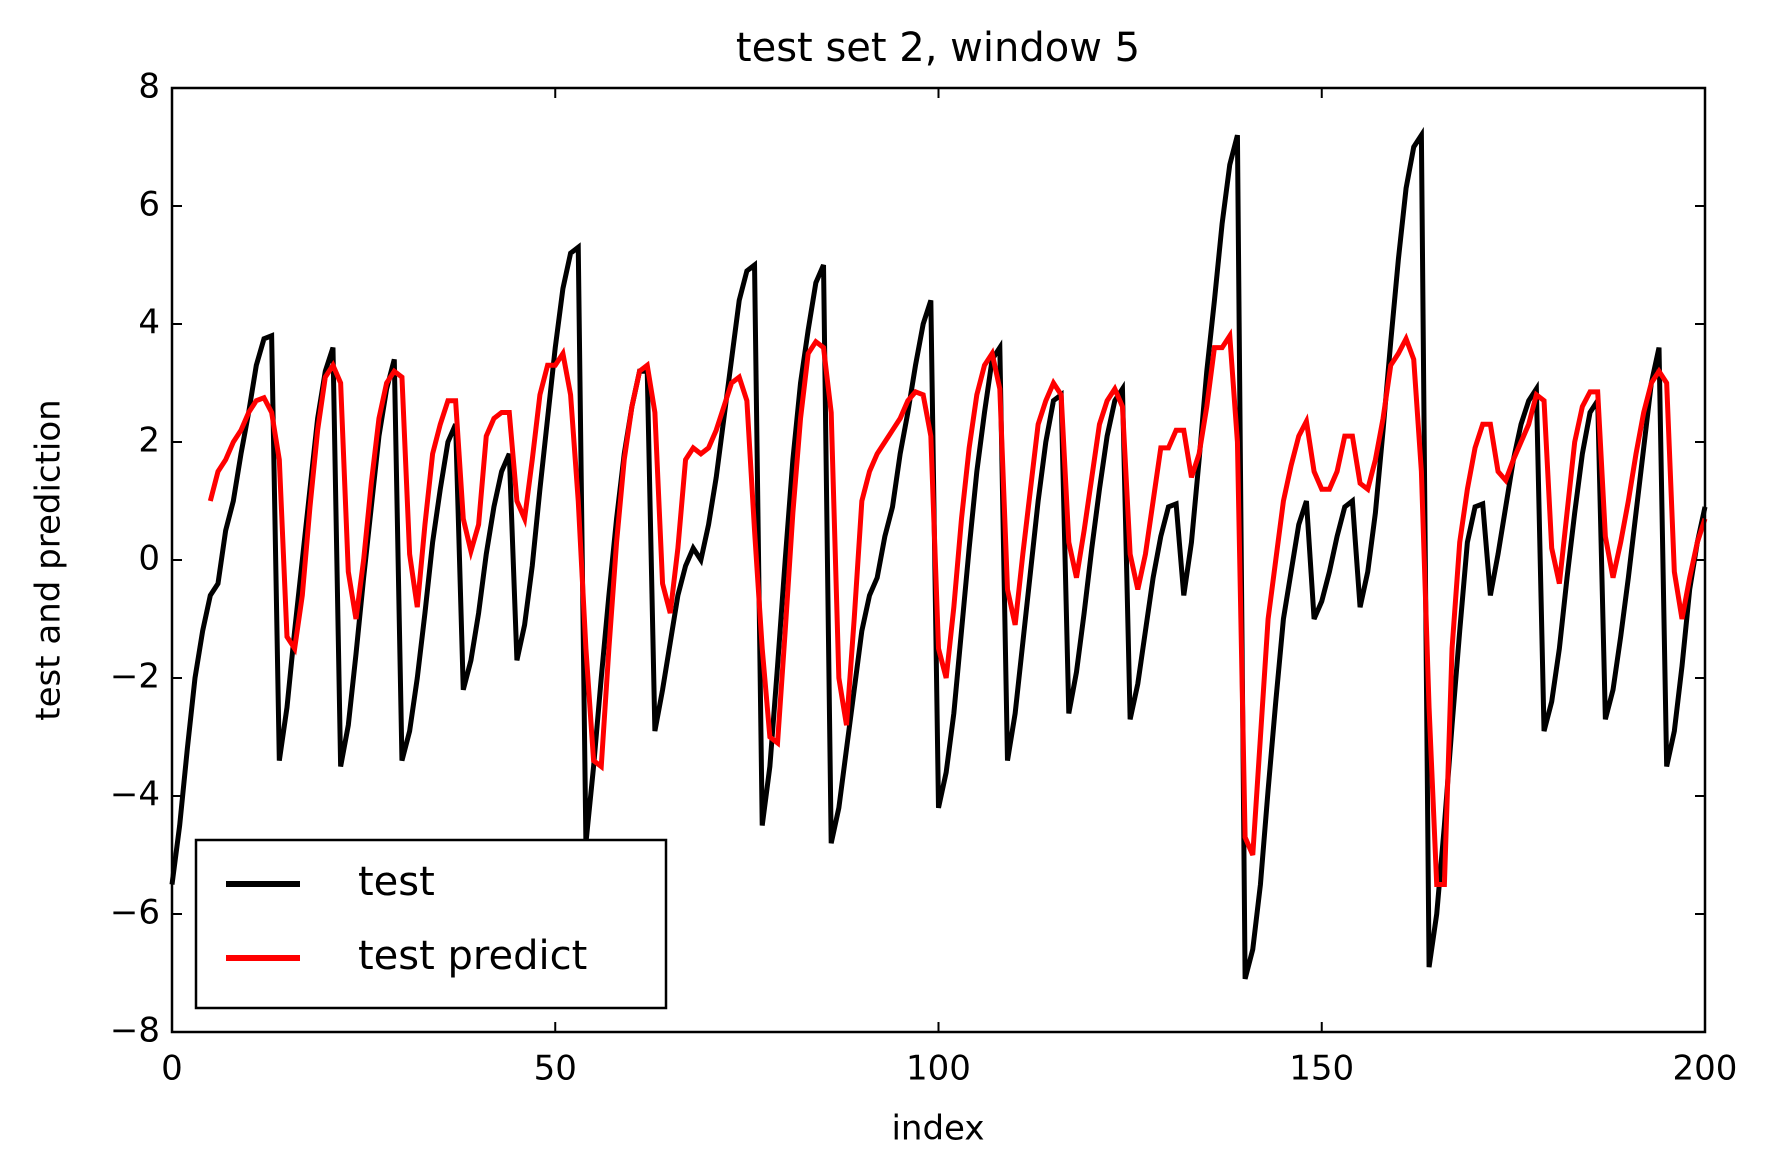 The height and width of the screenshot is (1167, 1770). Describe the element at coordinates (135, 913) in the screenshot. I see `y-tick-label: −6` at that location.